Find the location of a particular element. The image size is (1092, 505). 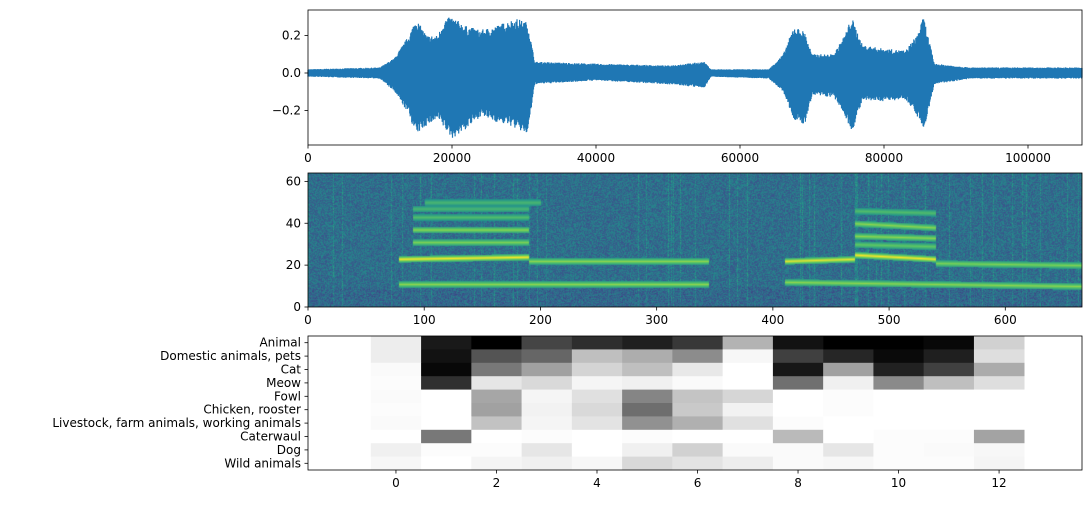

waveform-ytick-label: 0.0 is located at coordinates (291, 73).